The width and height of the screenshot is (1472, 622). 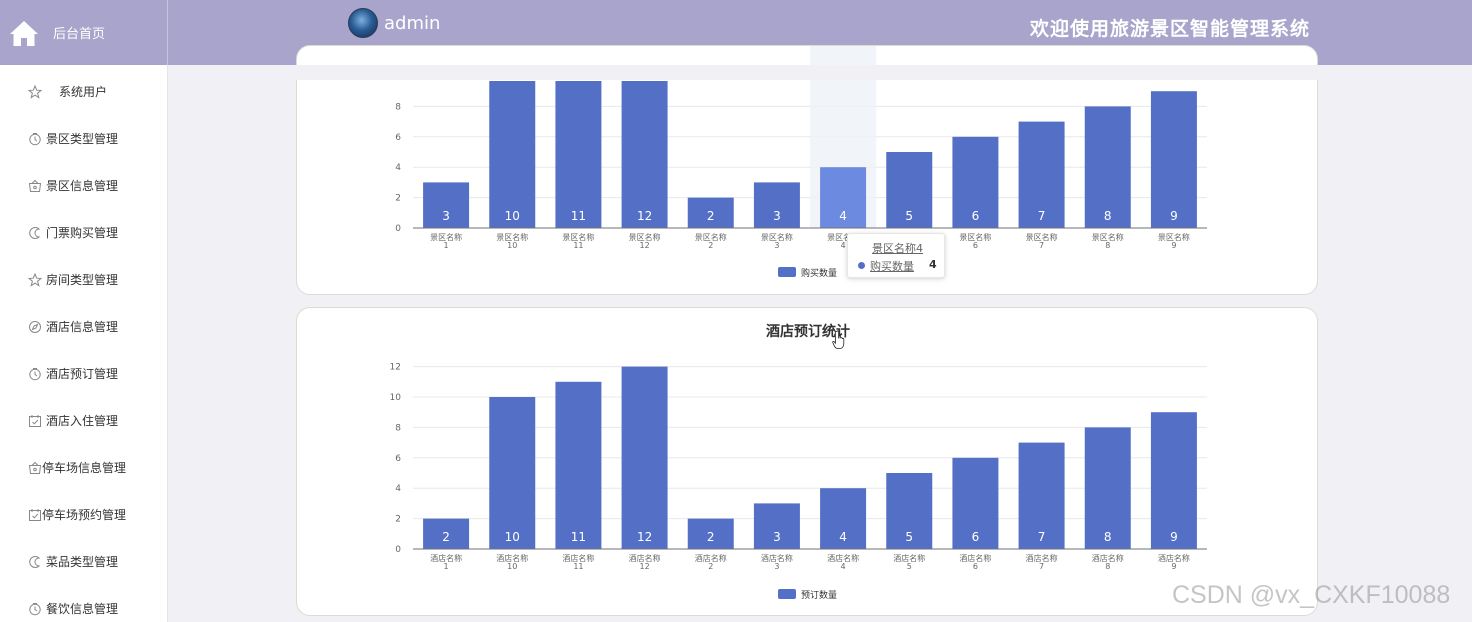 I want to click on sidebar-item-scenic-info: 景区信息管理, so click(x=73, y=185).